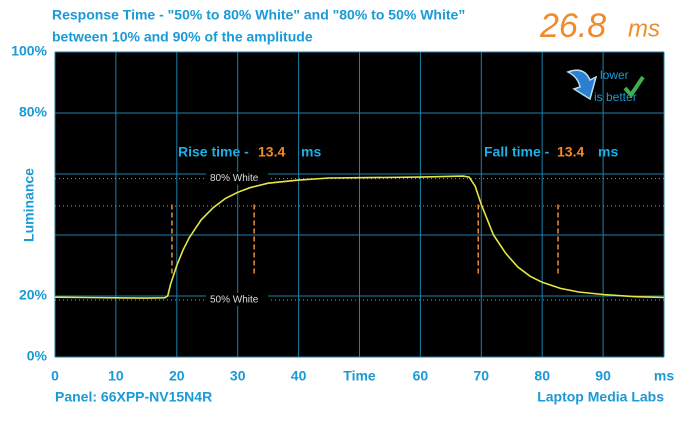 The width and height of the screenshot is (680, 421). What do you see at coordinates (311, 152) in the screenshot?
I see `rise-unit: ms` at bounding box center [311, 152].